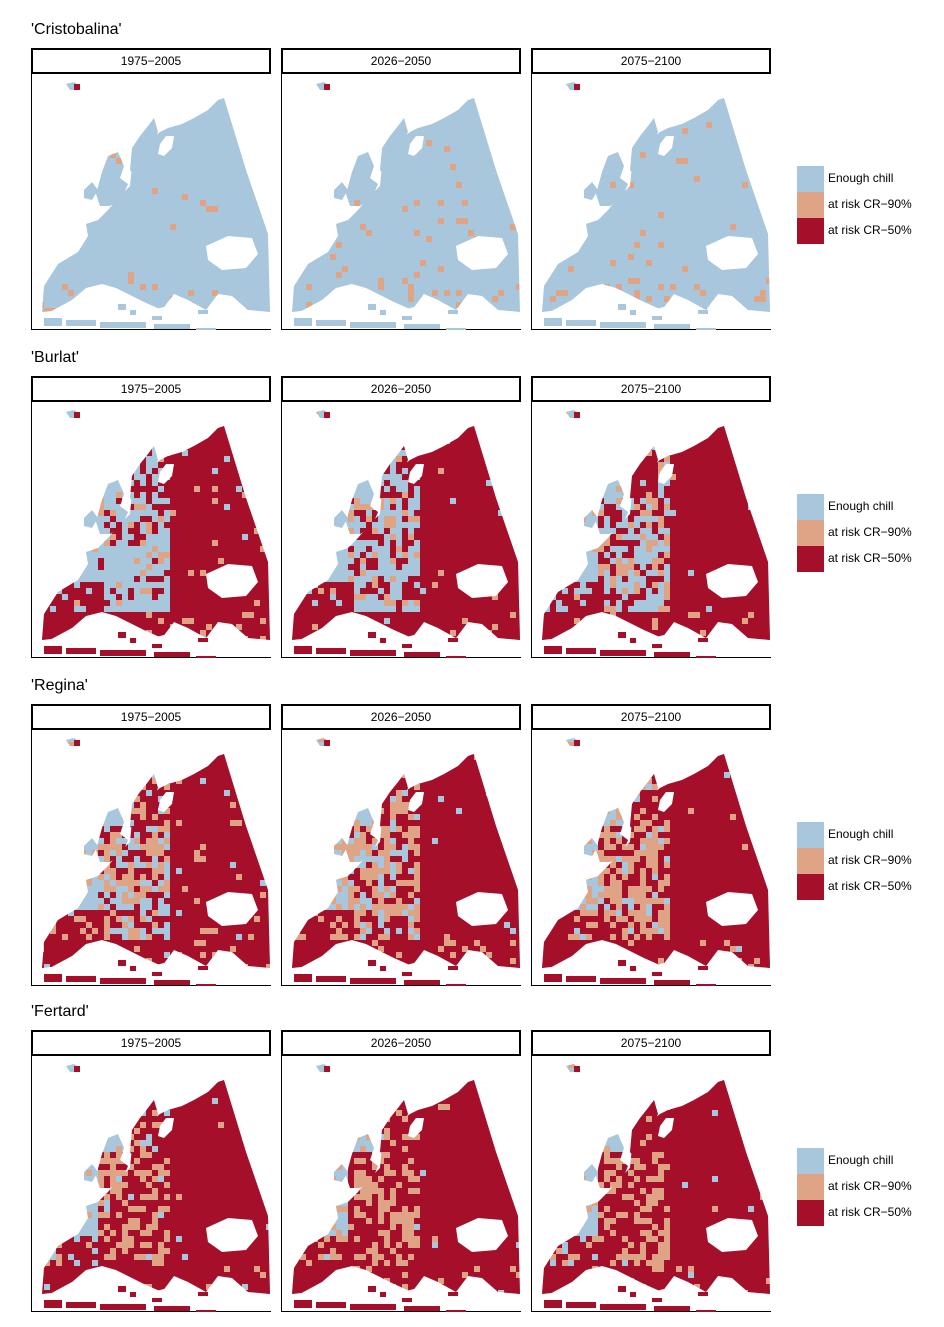 The width and height of the screenshot is (944, 1327). What do you see at coordinates (422, 326) in the screenshot?
I see `north-africa` at bounding box center [422, 326].